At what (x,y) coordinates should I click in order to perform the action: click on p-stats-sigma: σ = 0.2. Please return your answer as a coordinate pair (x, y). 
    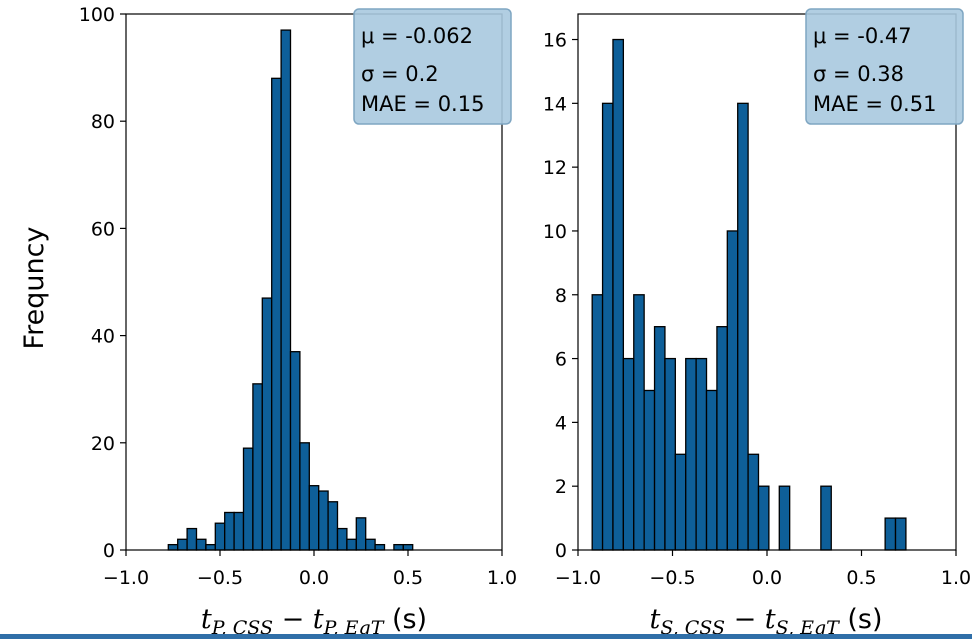
    Looking at the image, I should click on (400, 74).